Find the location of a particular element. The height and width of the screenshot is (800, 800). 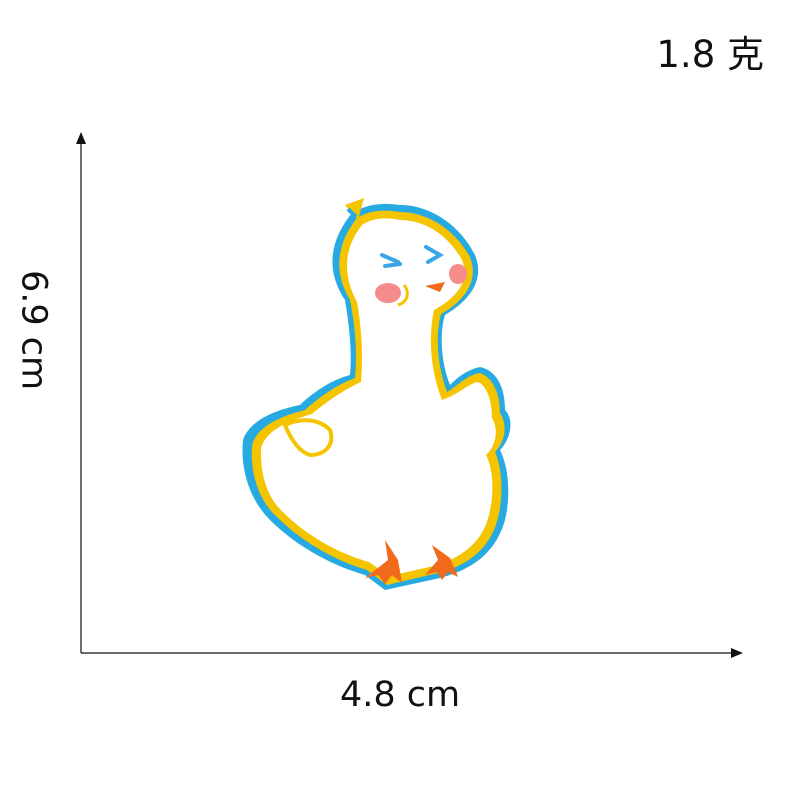

width-dimension-label: 4.8 cm is located at coordinates (400, 695).